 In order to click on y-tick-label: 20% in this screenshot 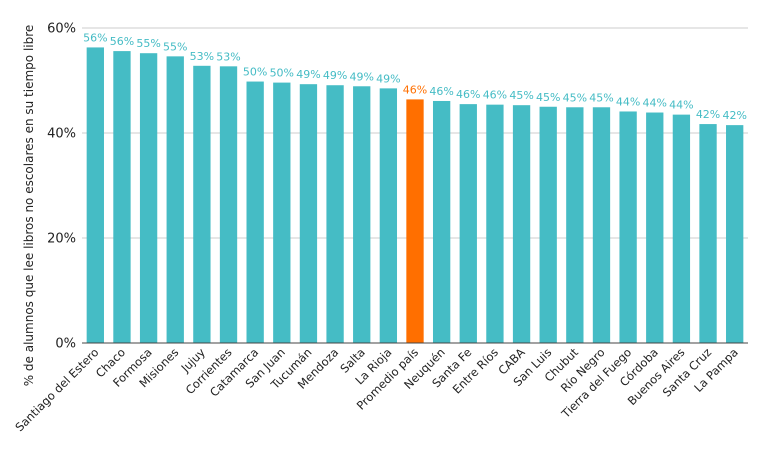, I will do `click(61, 239)`.